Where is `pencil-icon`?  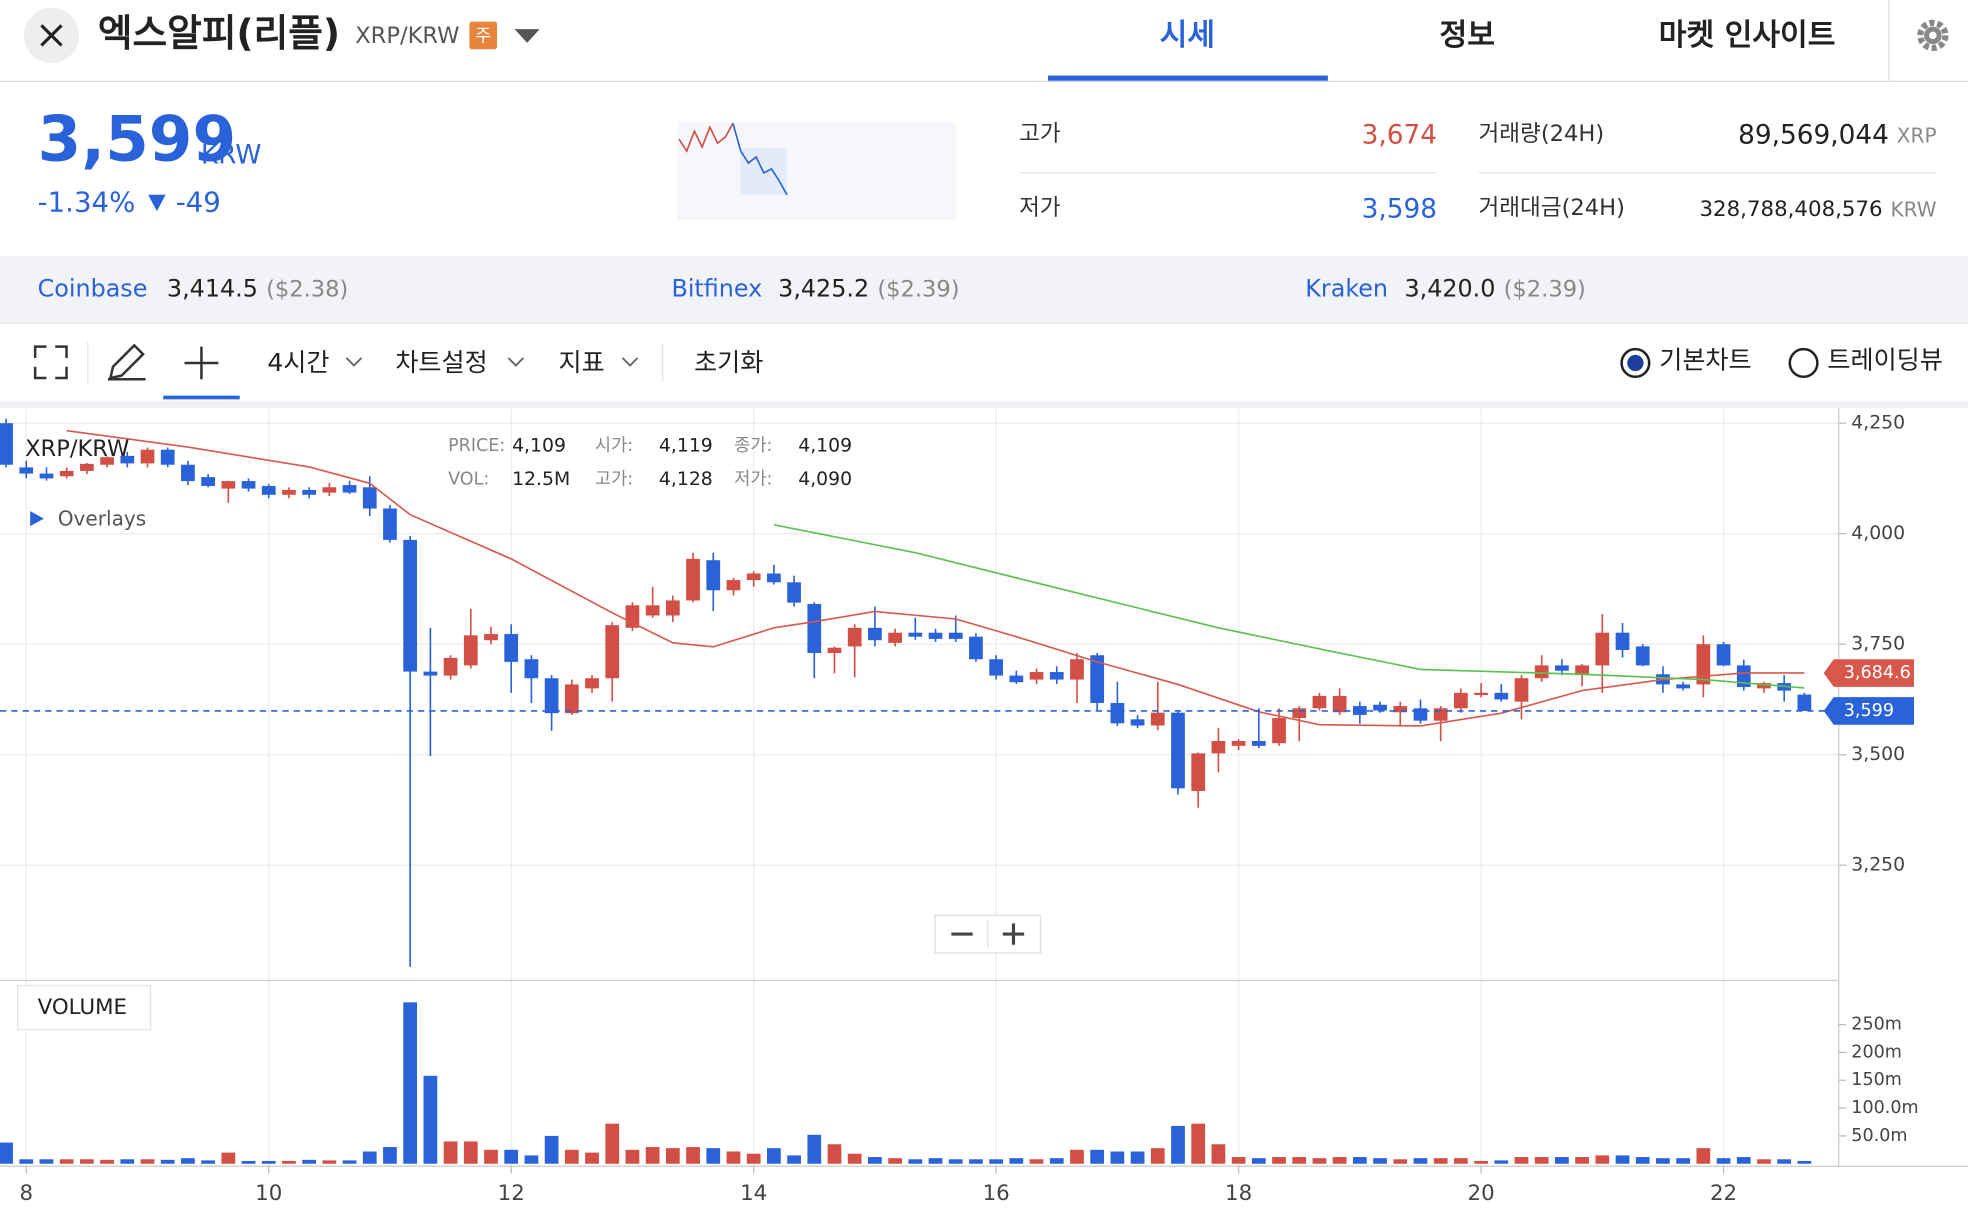 pencil-icon is located at coordinates (126, 362).